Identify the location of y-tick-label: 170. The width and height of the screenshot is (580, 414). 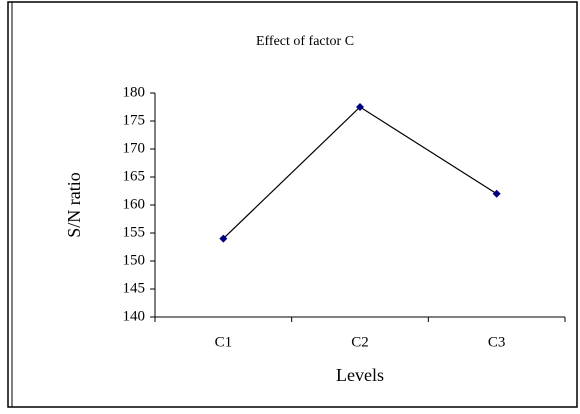
(134, 148).